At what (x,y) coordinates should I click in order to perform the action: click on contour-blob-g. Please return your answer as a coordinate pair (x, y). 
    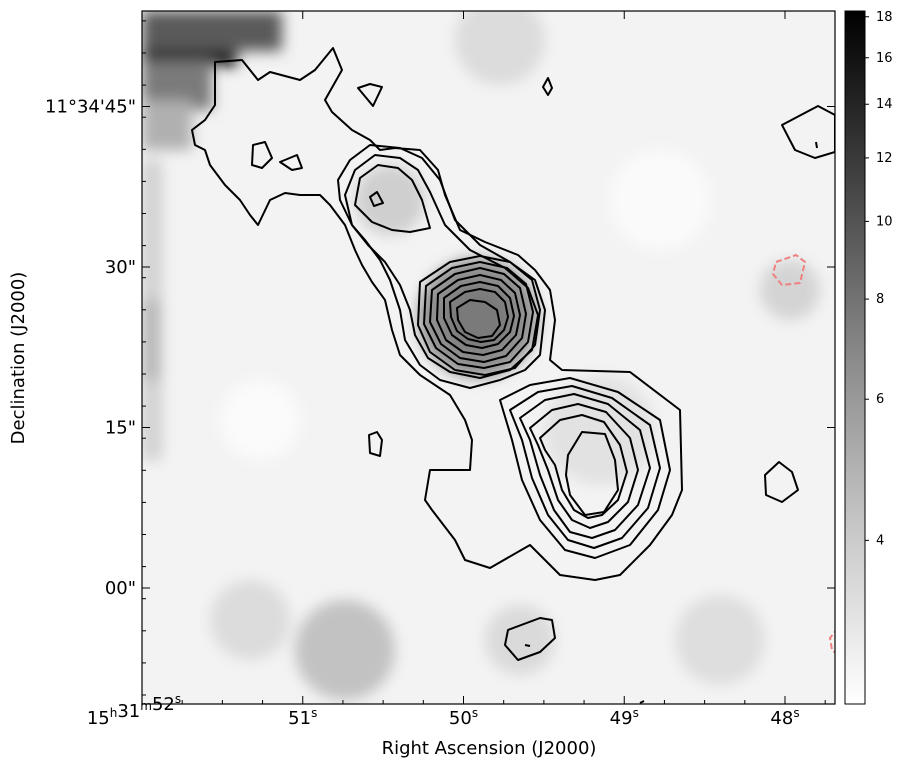
    Looking at the image, I should click on (808, 132).